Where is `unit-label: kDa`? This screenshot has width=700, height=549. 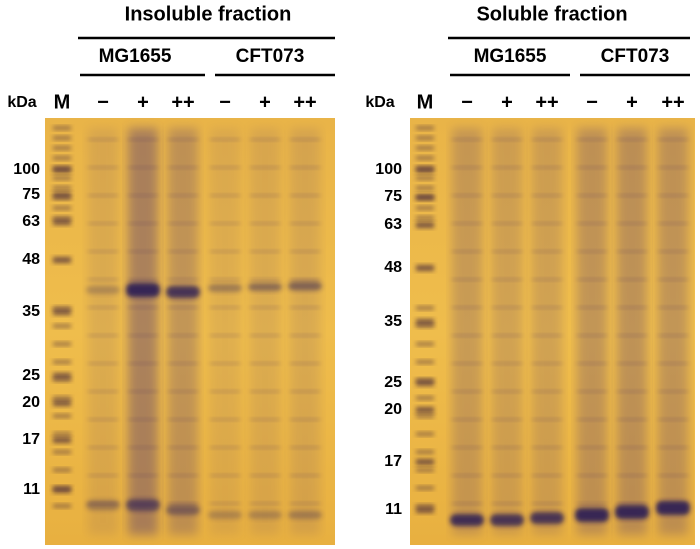 unit-label: kDa is located at coordinates (379, 102).